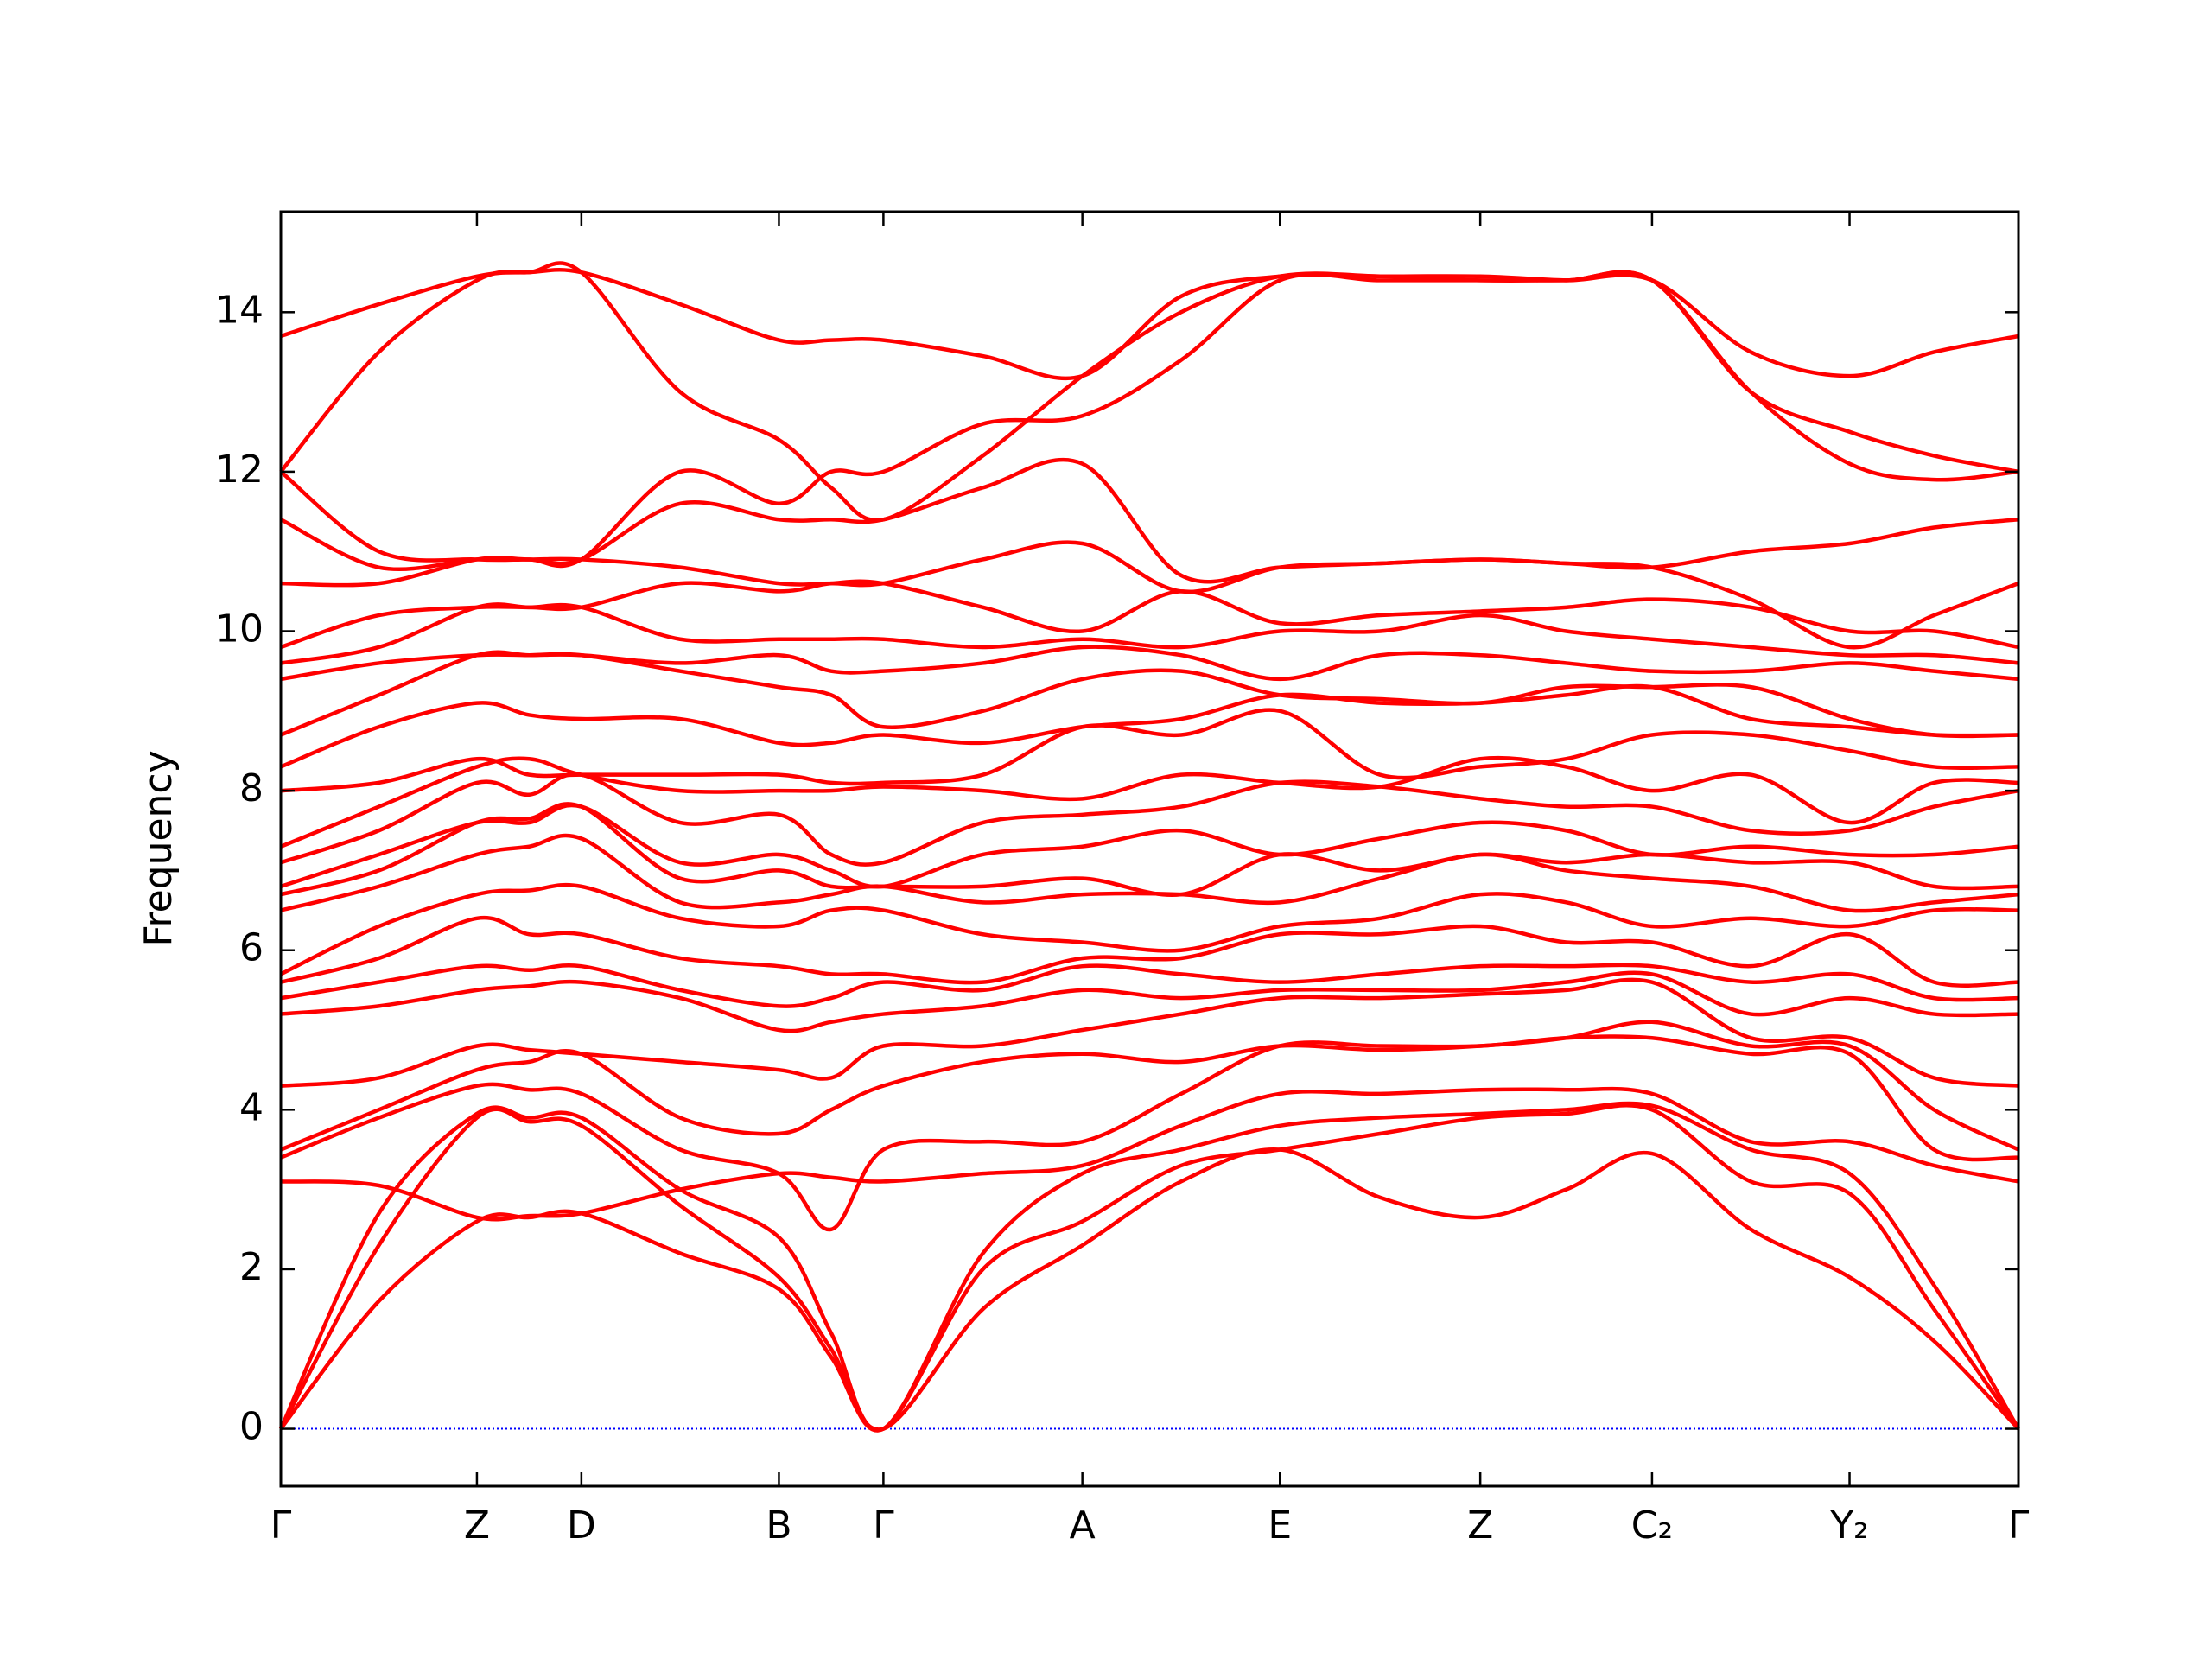  What do you see at coordinates (1083, 1525) in the screenshot?
I see `x-tick-label: A` at bounding box center [1083, 1525].